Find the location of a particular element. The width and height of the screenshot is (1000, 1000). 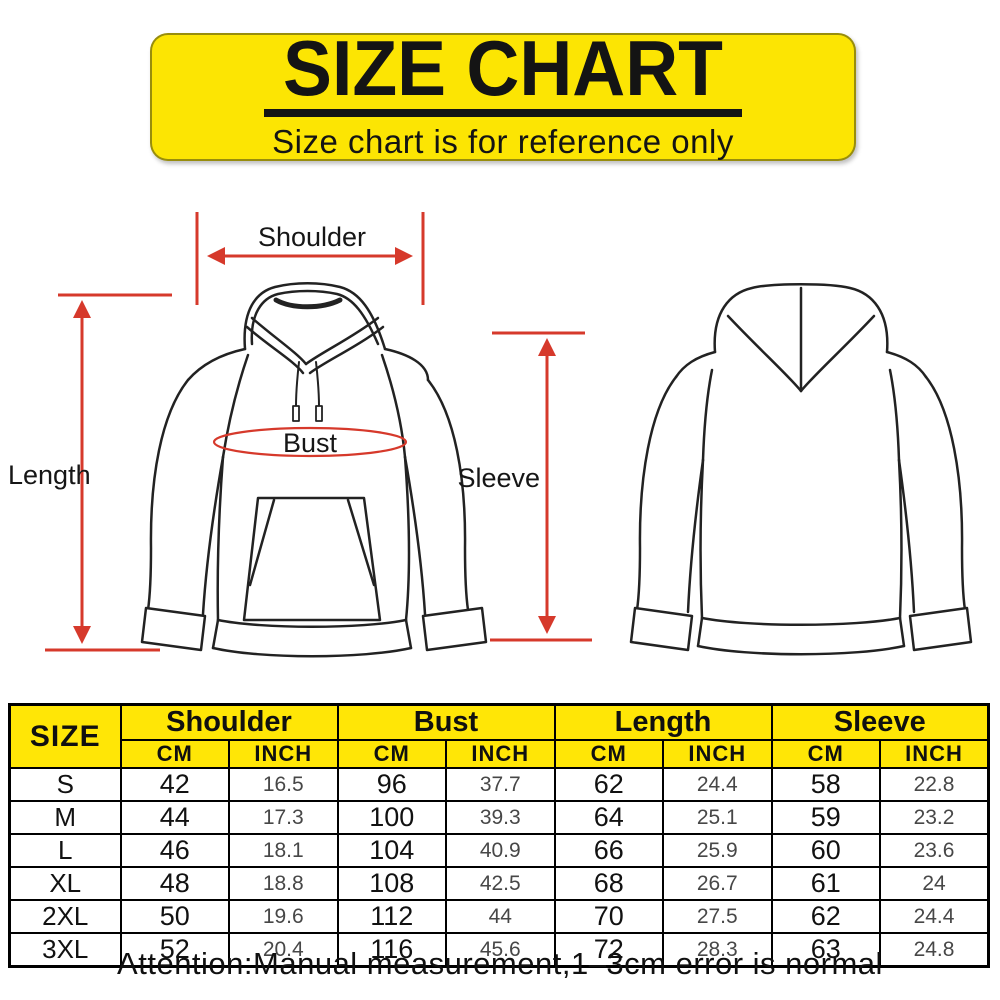

value-cell: 25.1 is located at coordinates (717, 817).